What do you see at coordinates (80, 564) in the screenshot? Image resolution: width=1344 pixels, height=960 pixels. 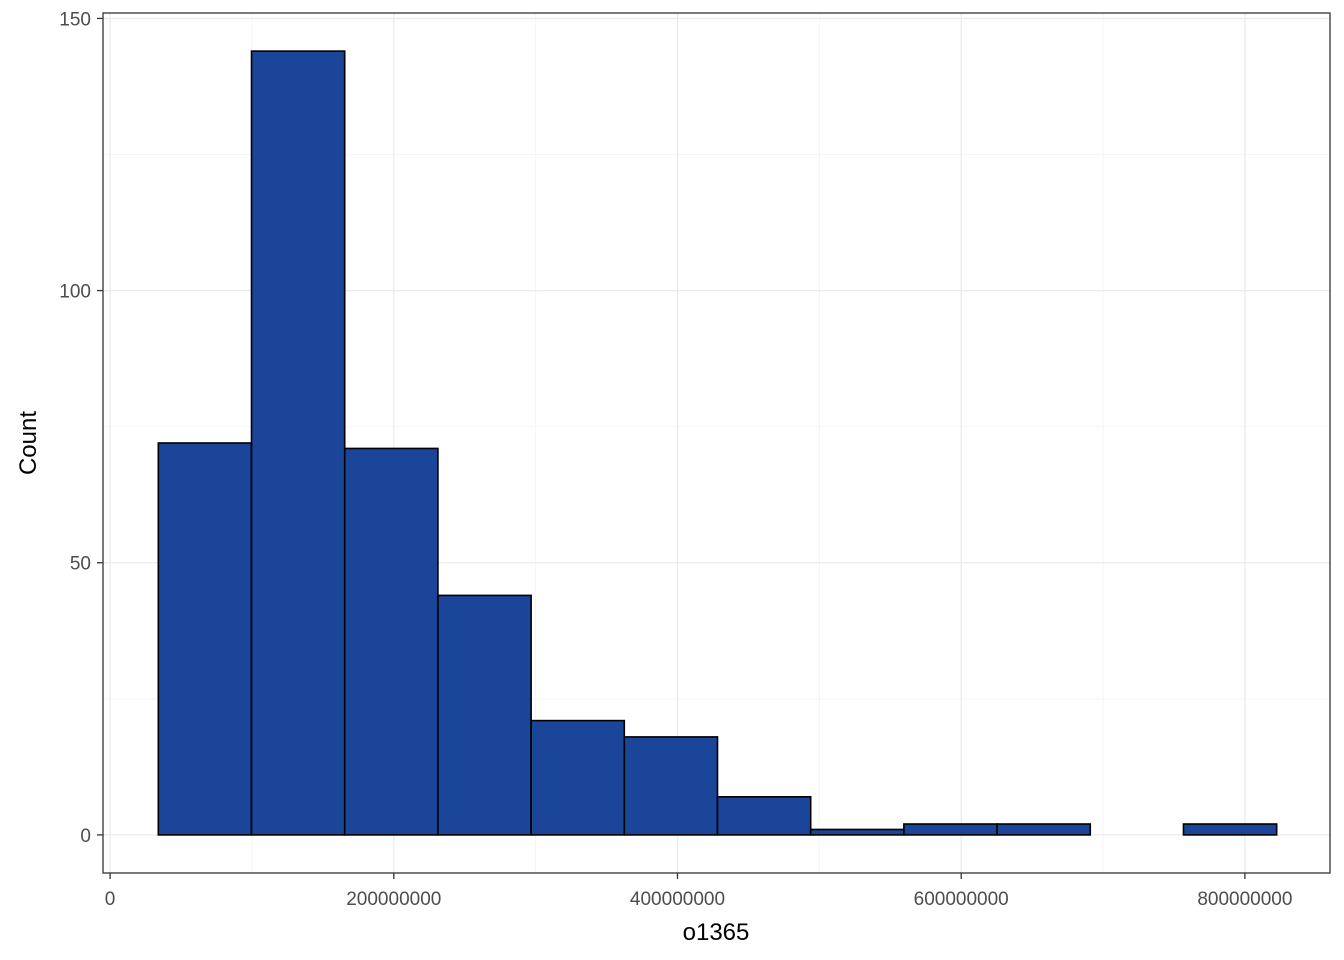 I see `y-tick-label: 50` at bounding box center [80, 564].